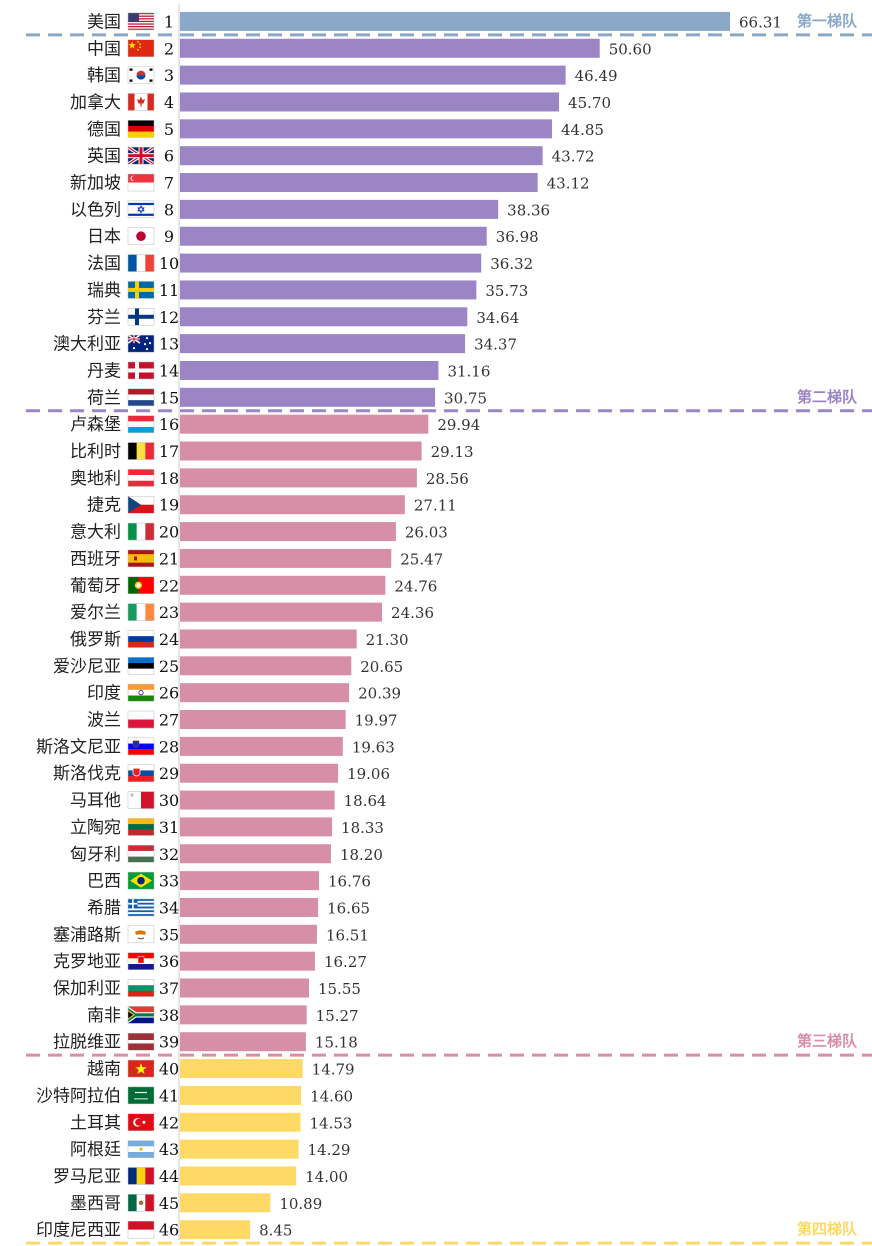 The image size is (872, 1246). Describe the element at coordinates (465, 398) in the screenshot. I see `value-label: 30.75` at that location.